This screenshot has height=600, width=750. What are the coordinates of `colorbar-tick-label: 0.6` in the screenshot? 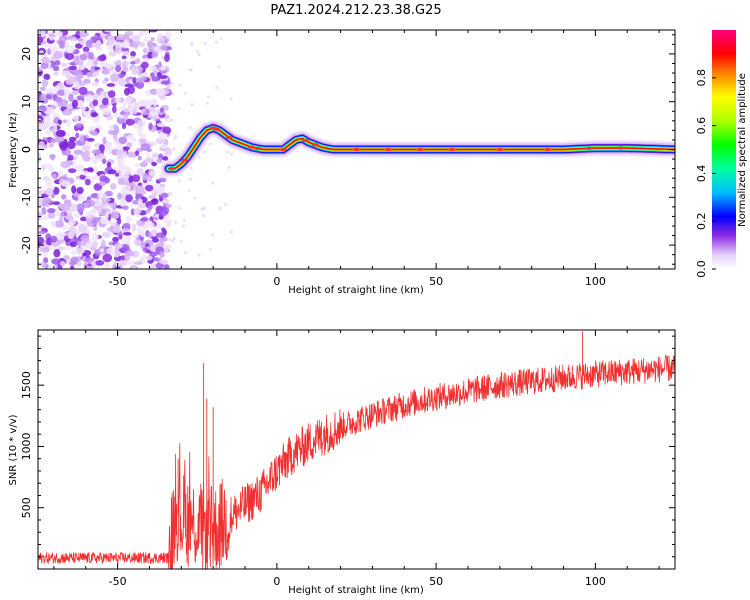 It's located at (701, 126).